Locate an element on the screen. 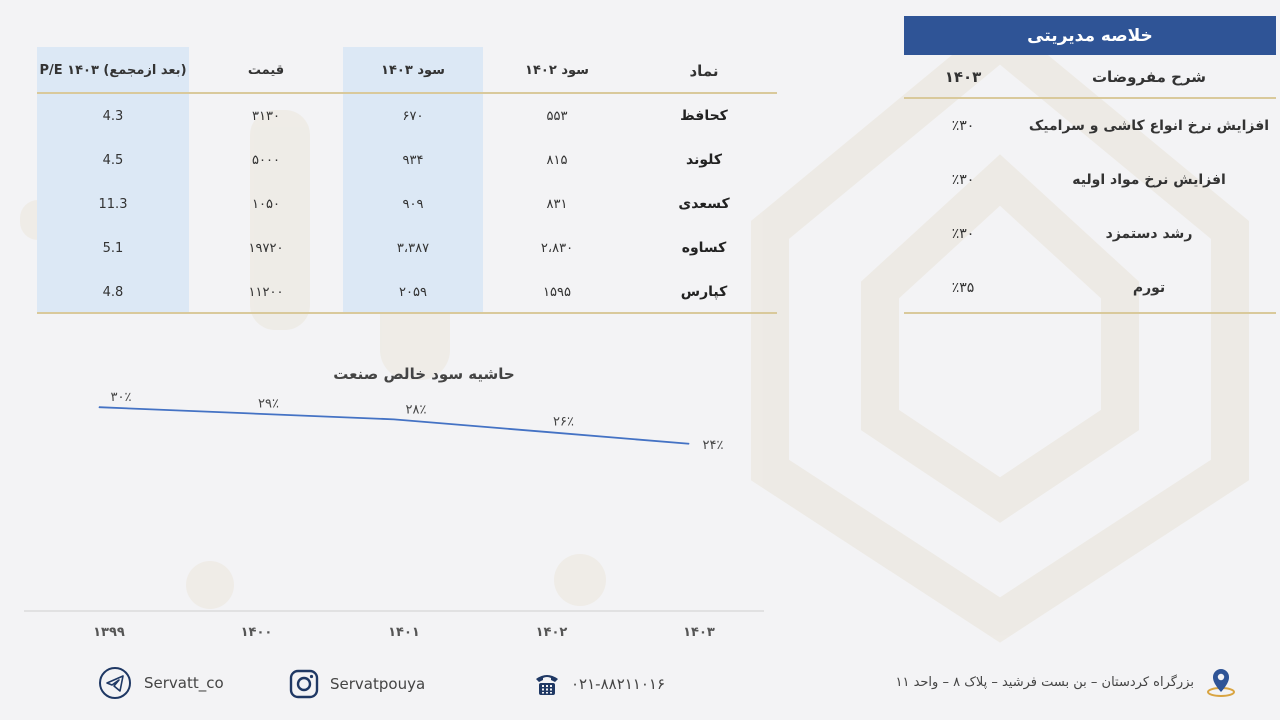 This screenshot has width=1280, height=720. profit-1403-column-highlight is located at coordinates (413, 179).